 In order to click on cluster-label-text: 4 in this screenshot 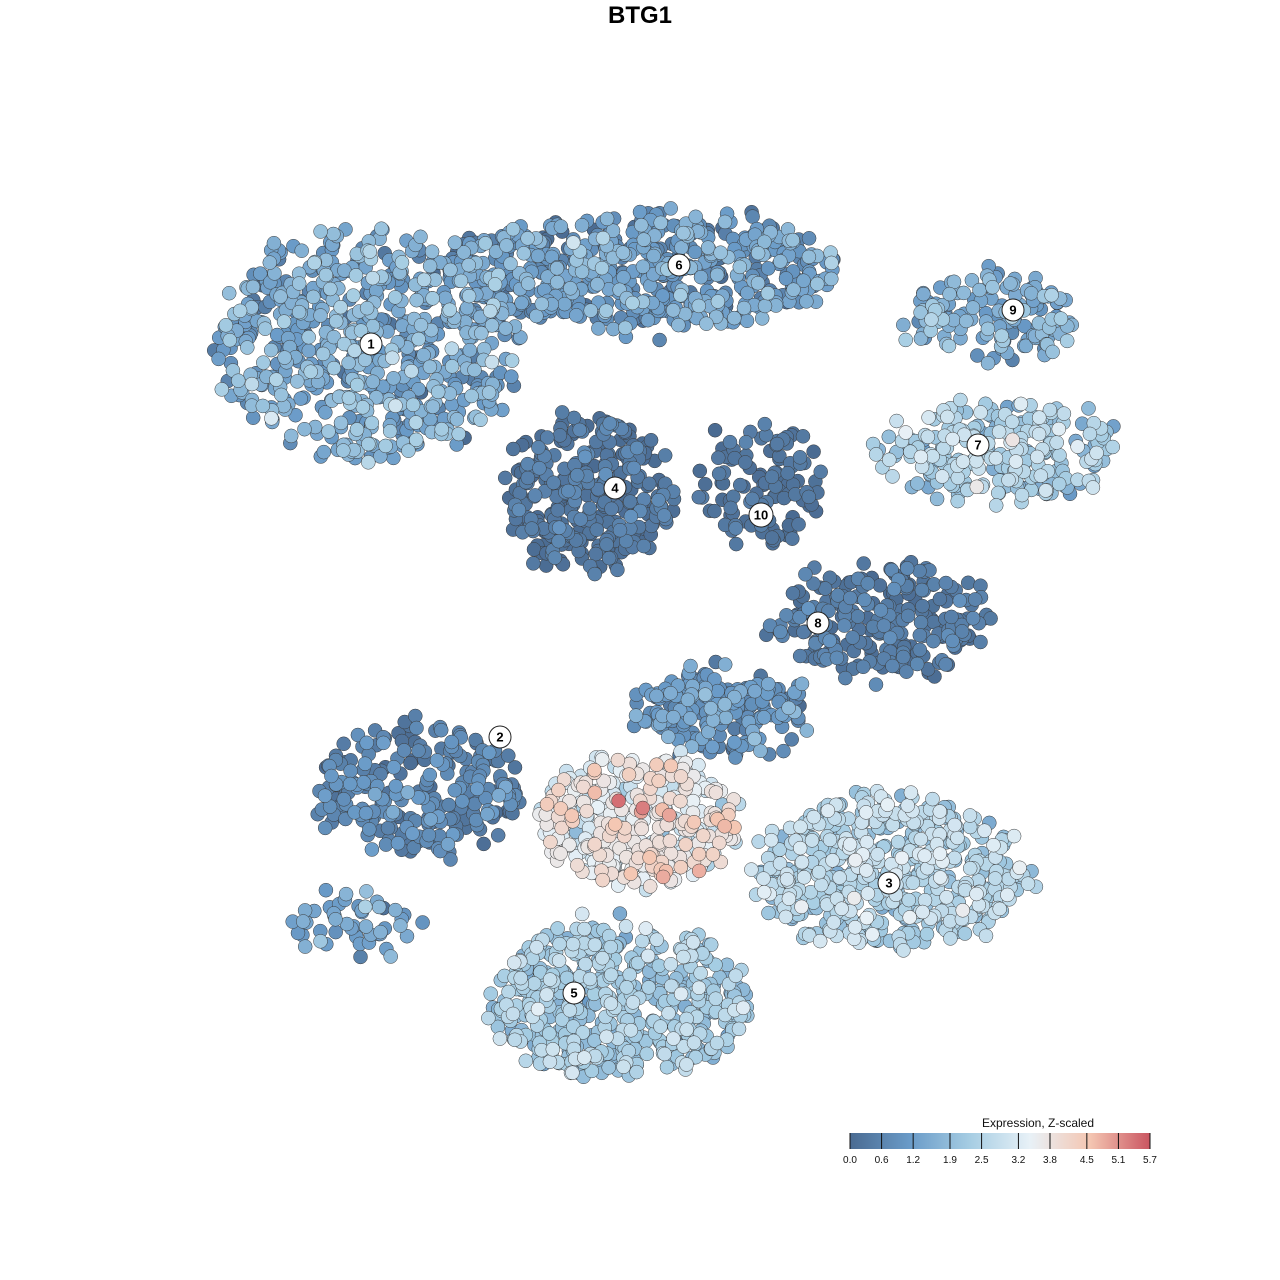, I will do `click(615, 488)`.